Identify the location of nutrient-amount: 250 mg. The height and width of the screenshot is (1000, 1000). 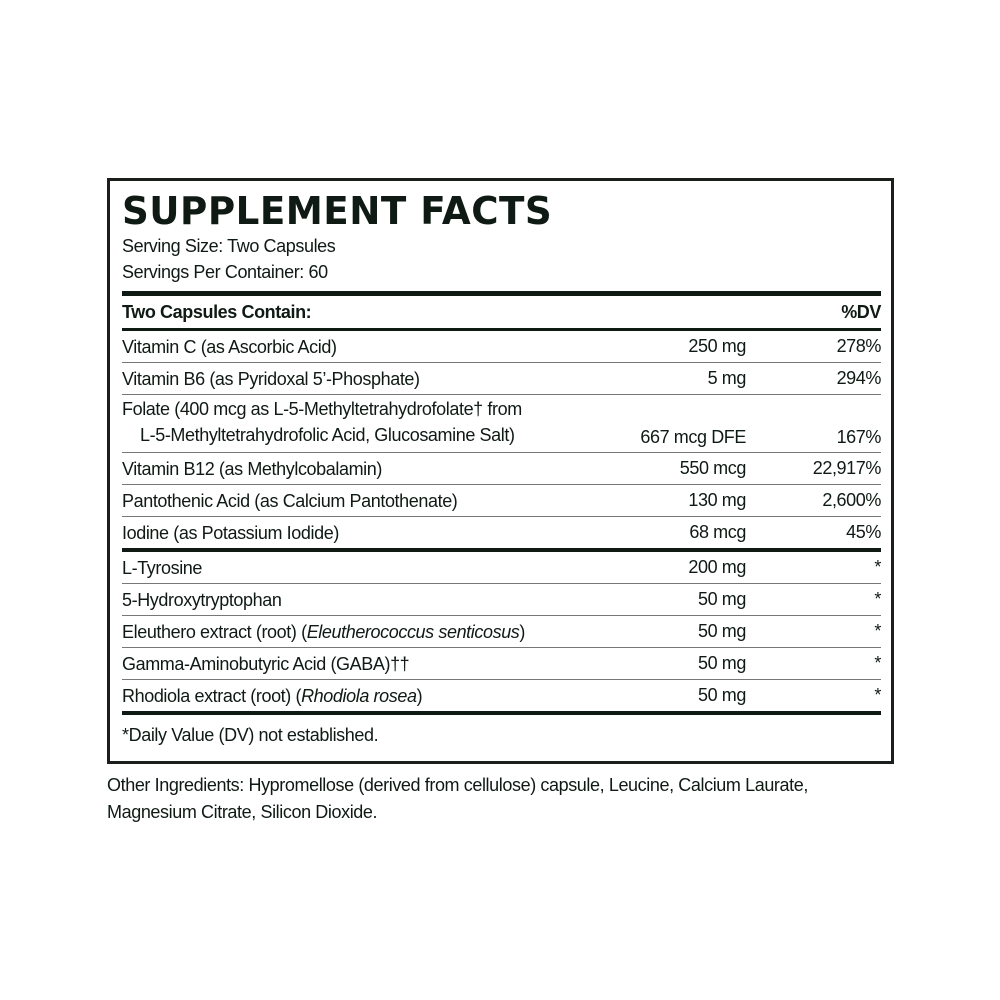
(717, 346).